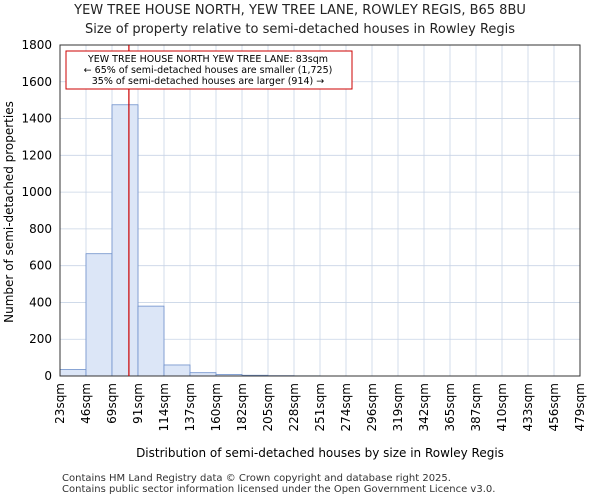  What do you see at coordinates (190, 407) in the screenshot?
I see `x-tick-label: 137sqm` at bounding box center [190, 407].